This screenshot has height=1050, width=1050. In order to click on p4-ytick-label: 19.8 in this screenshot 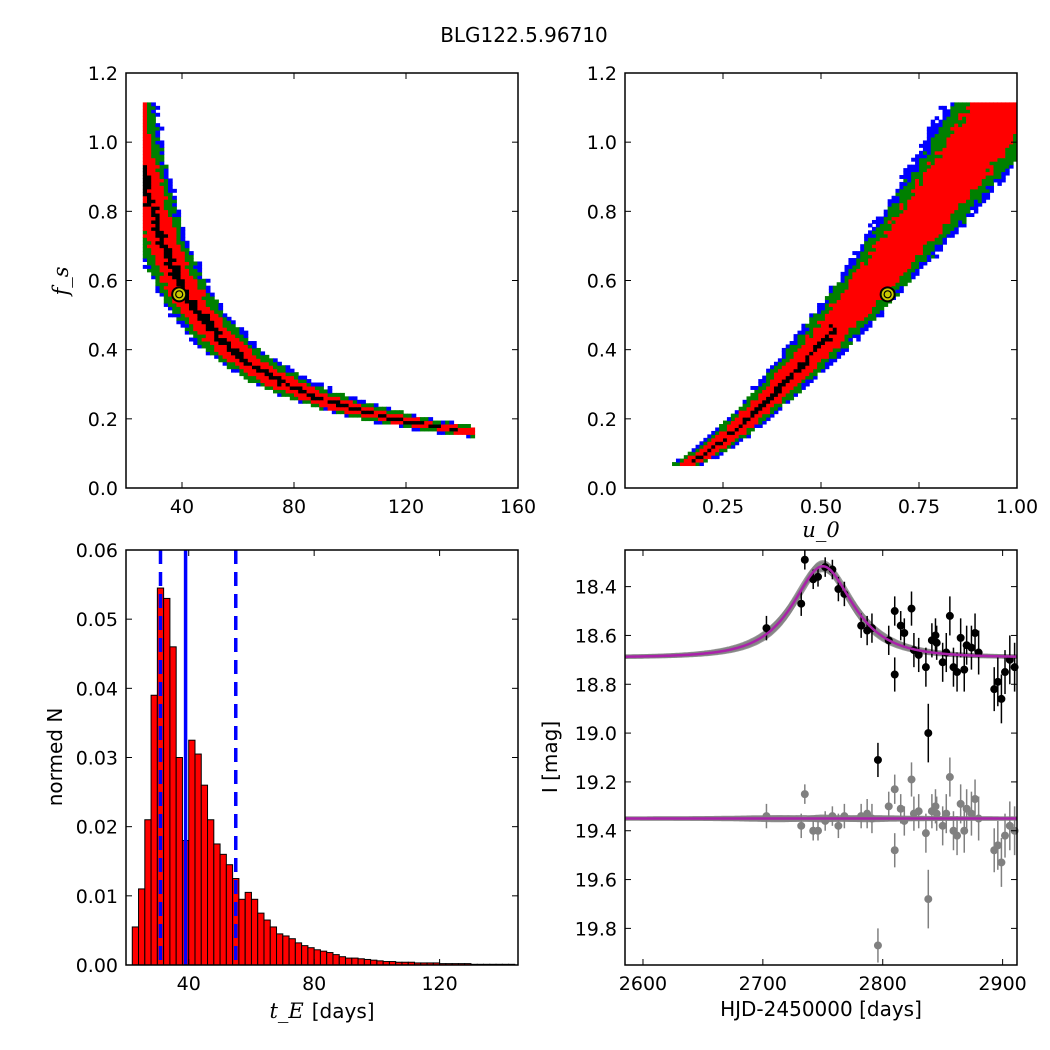, I will do `click(596, 929)`.